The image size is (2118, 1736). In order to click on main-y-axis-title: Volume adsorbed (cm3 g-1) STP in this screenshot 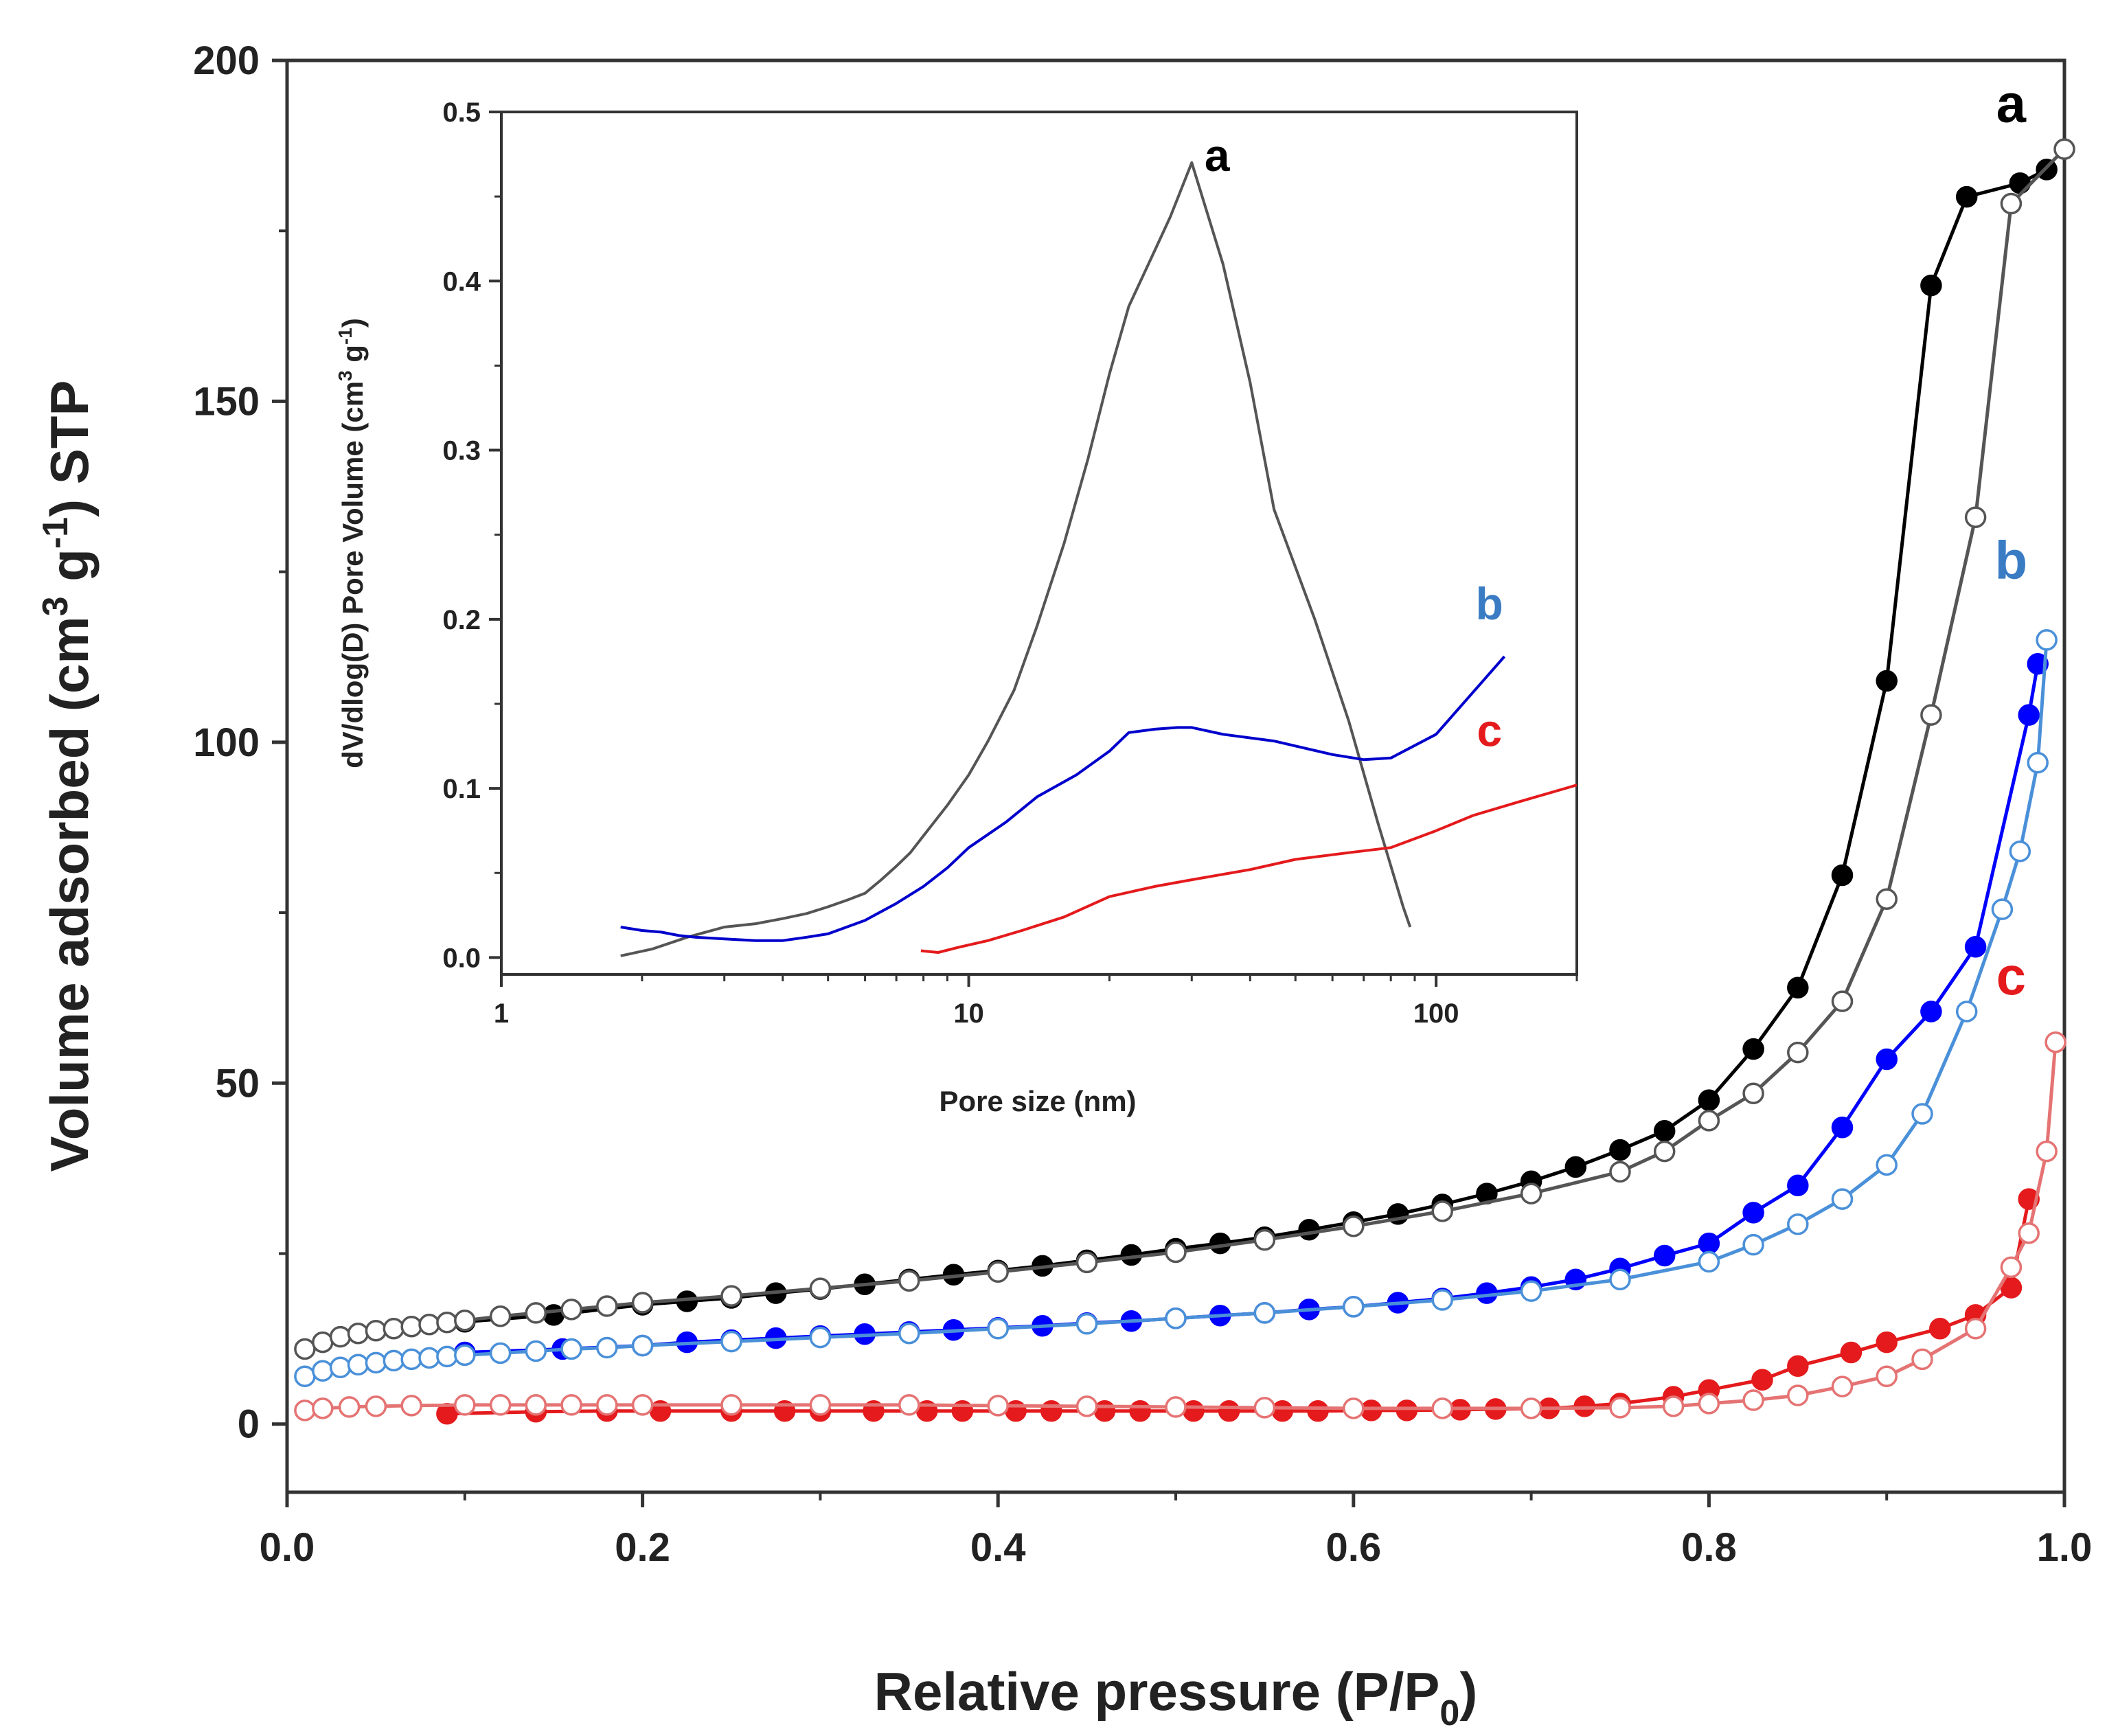, I will do `click(68, 776)`.